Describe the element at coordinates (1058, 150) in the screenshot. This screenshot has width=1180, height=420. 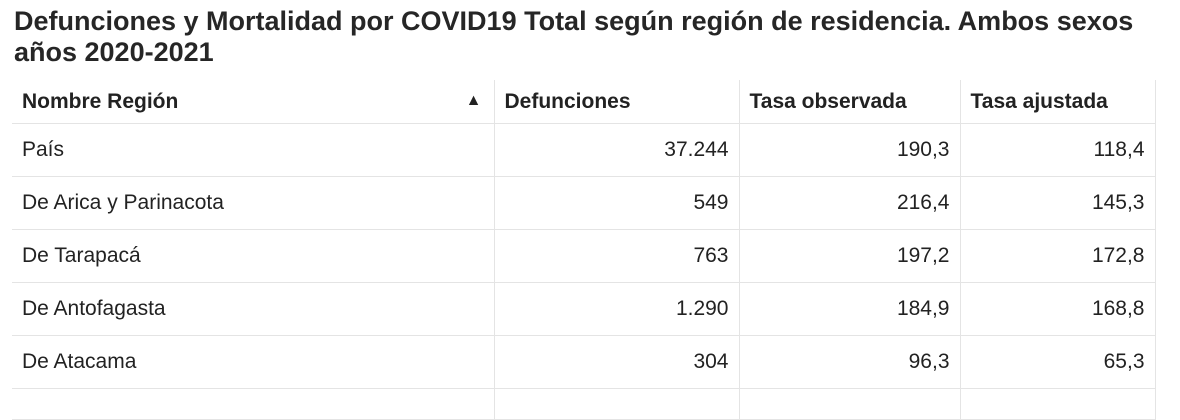
I see `cell-tasa-ajustada: 118,4` at that location.